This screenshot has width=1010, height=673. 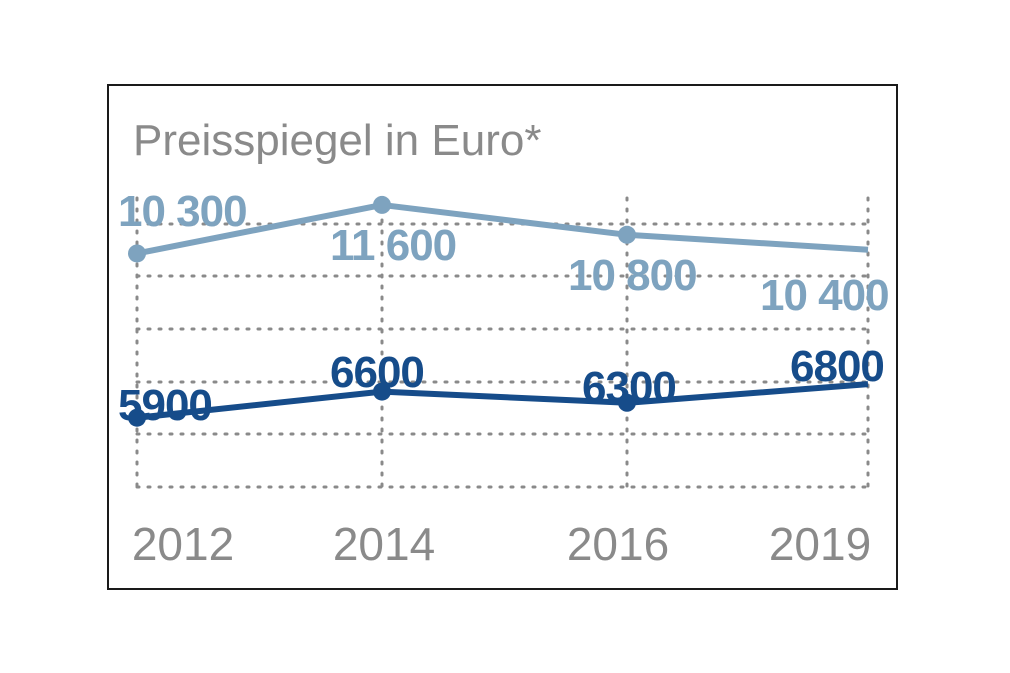 I want to click on data-label-dark-2016: 6300, so click(x=629, y=387).